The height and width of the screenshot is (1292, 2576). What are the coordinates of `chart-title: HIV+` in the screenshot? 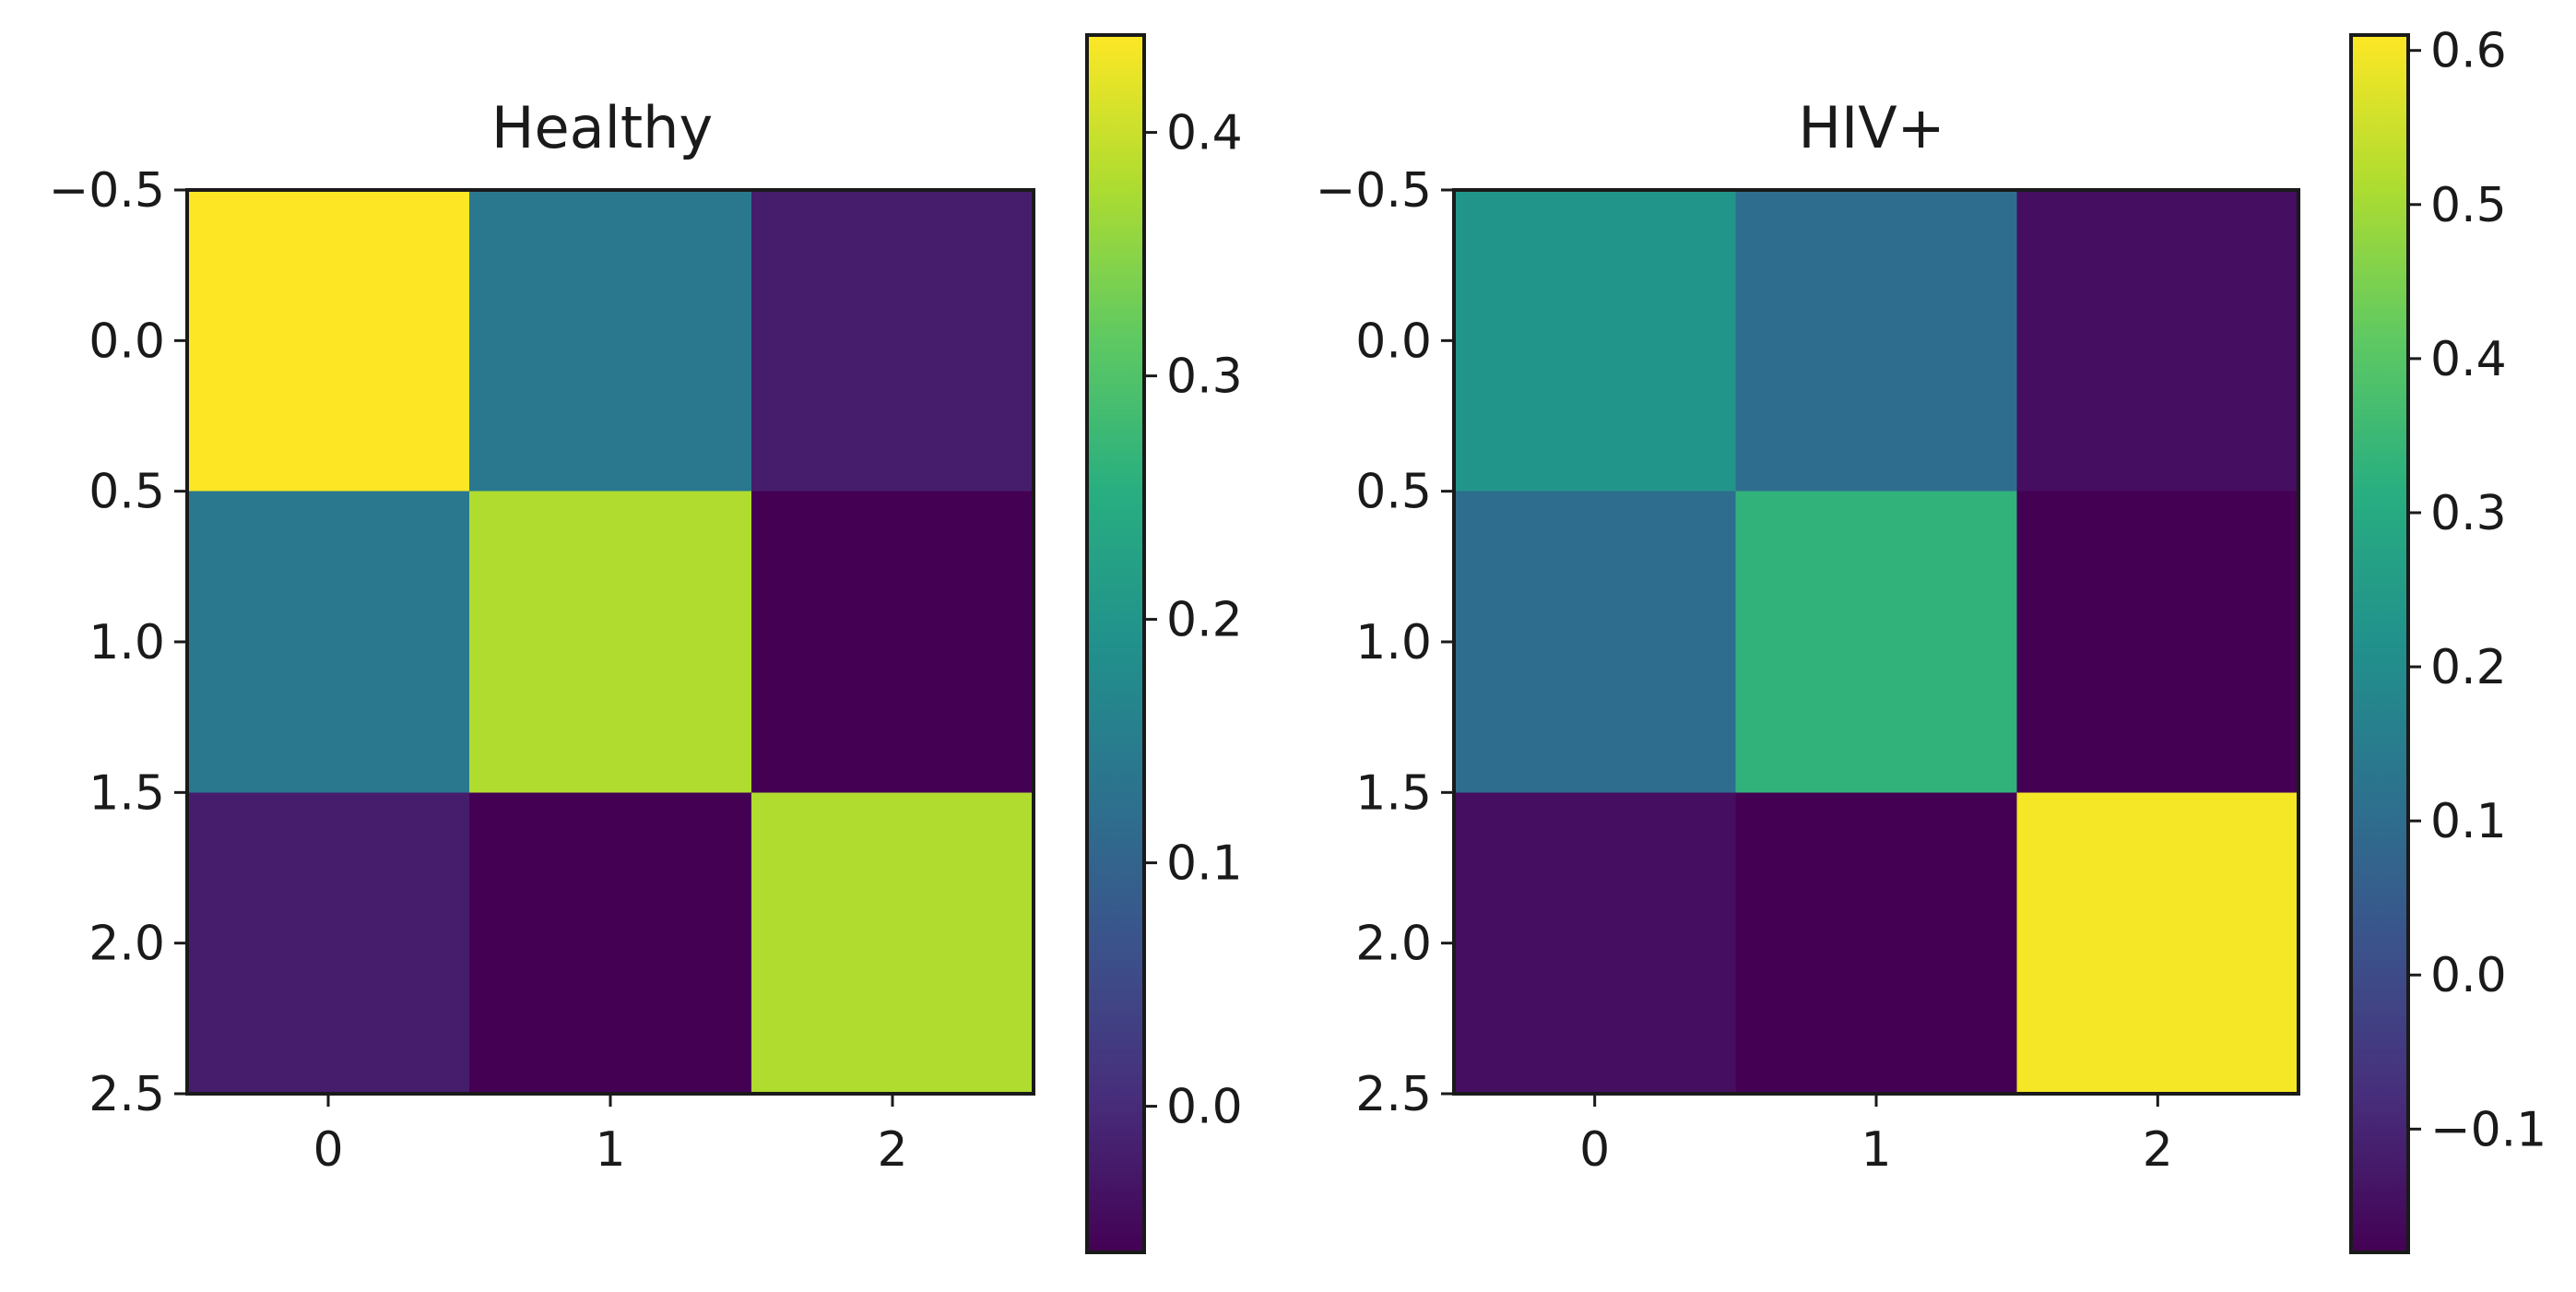 It's located at (1871, 128).